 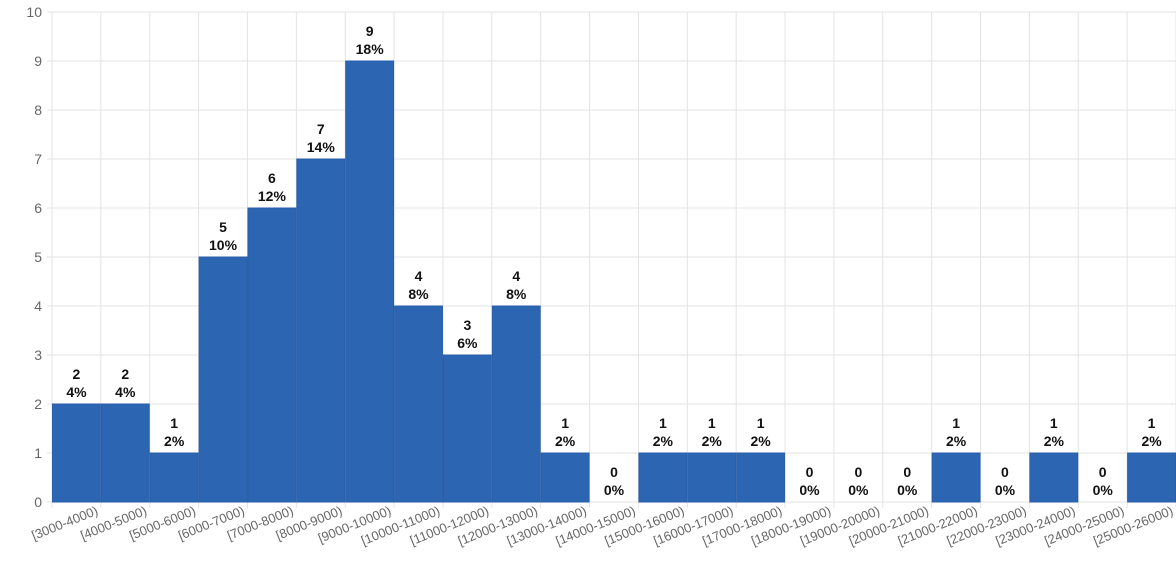 I want to click on y-axis-ticks: 0 1 2 3 4 5 6 7 8 9 10, so click(x=34, y=257).